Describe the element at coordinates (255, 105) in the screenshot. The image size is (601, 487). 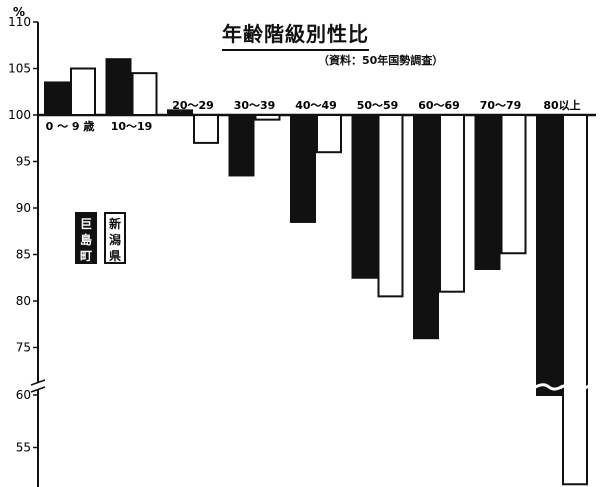
I see `x-category-label: 30～39` at that location.